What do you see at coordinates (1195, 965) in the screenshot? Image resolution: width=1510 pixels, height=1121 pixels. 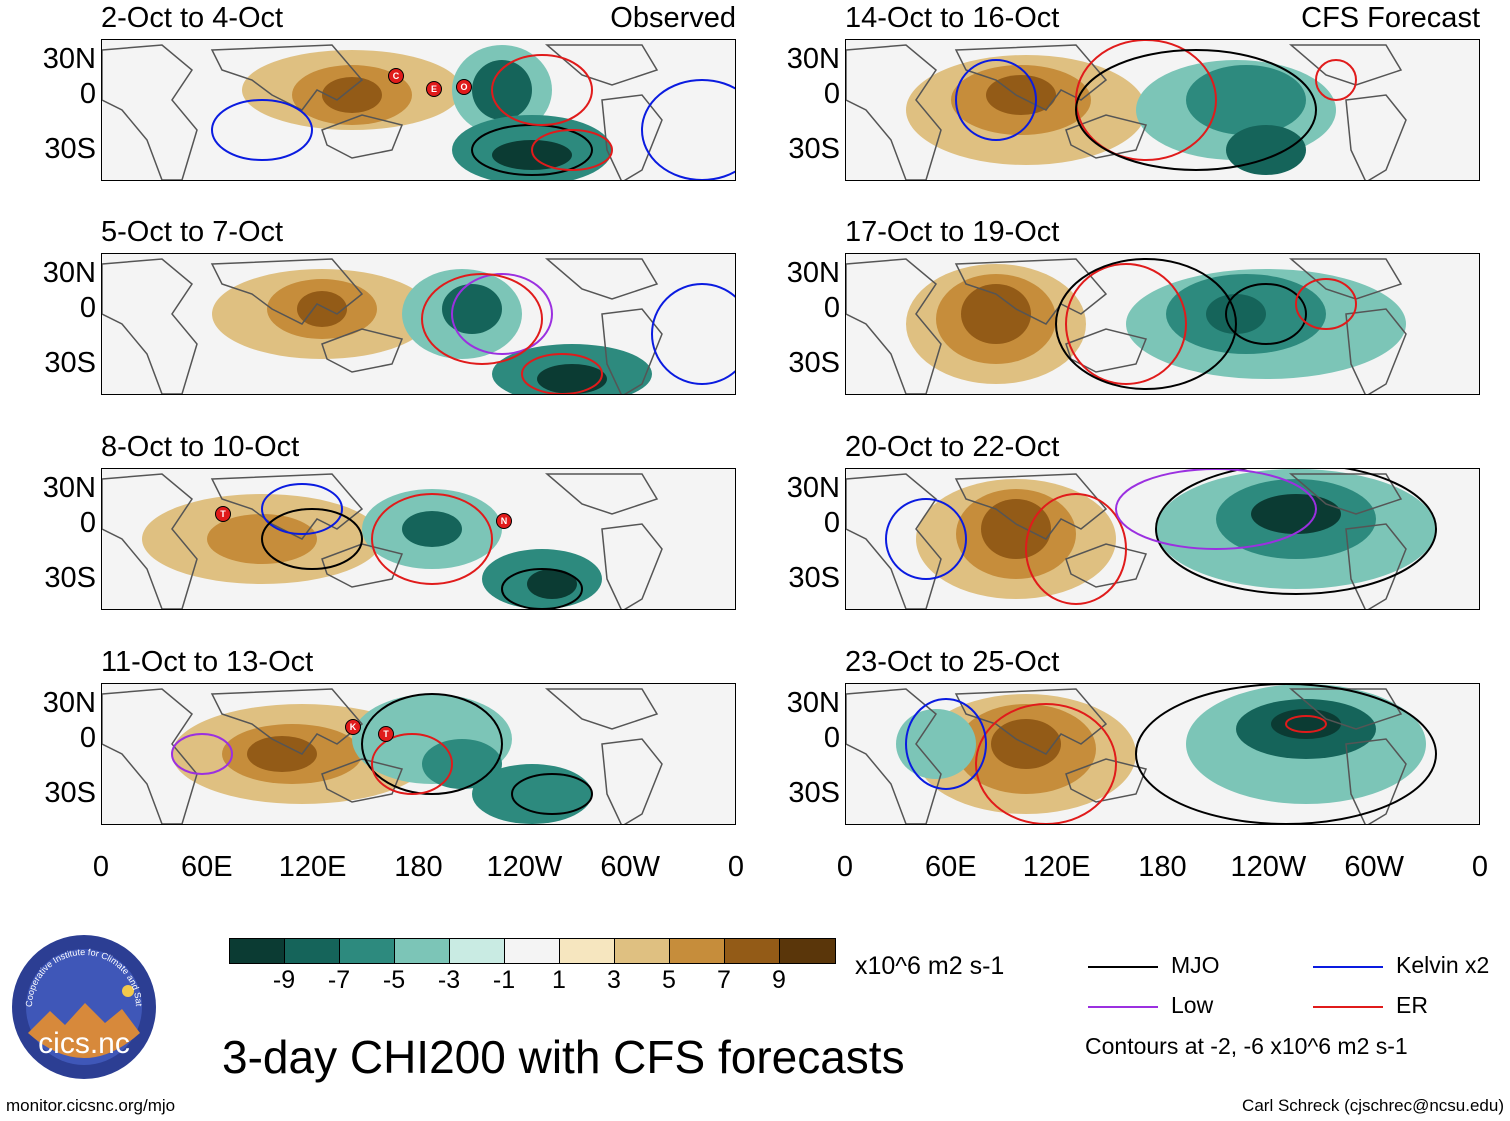 I see `legend-label: MJO` at bounding box center [1195, 965].